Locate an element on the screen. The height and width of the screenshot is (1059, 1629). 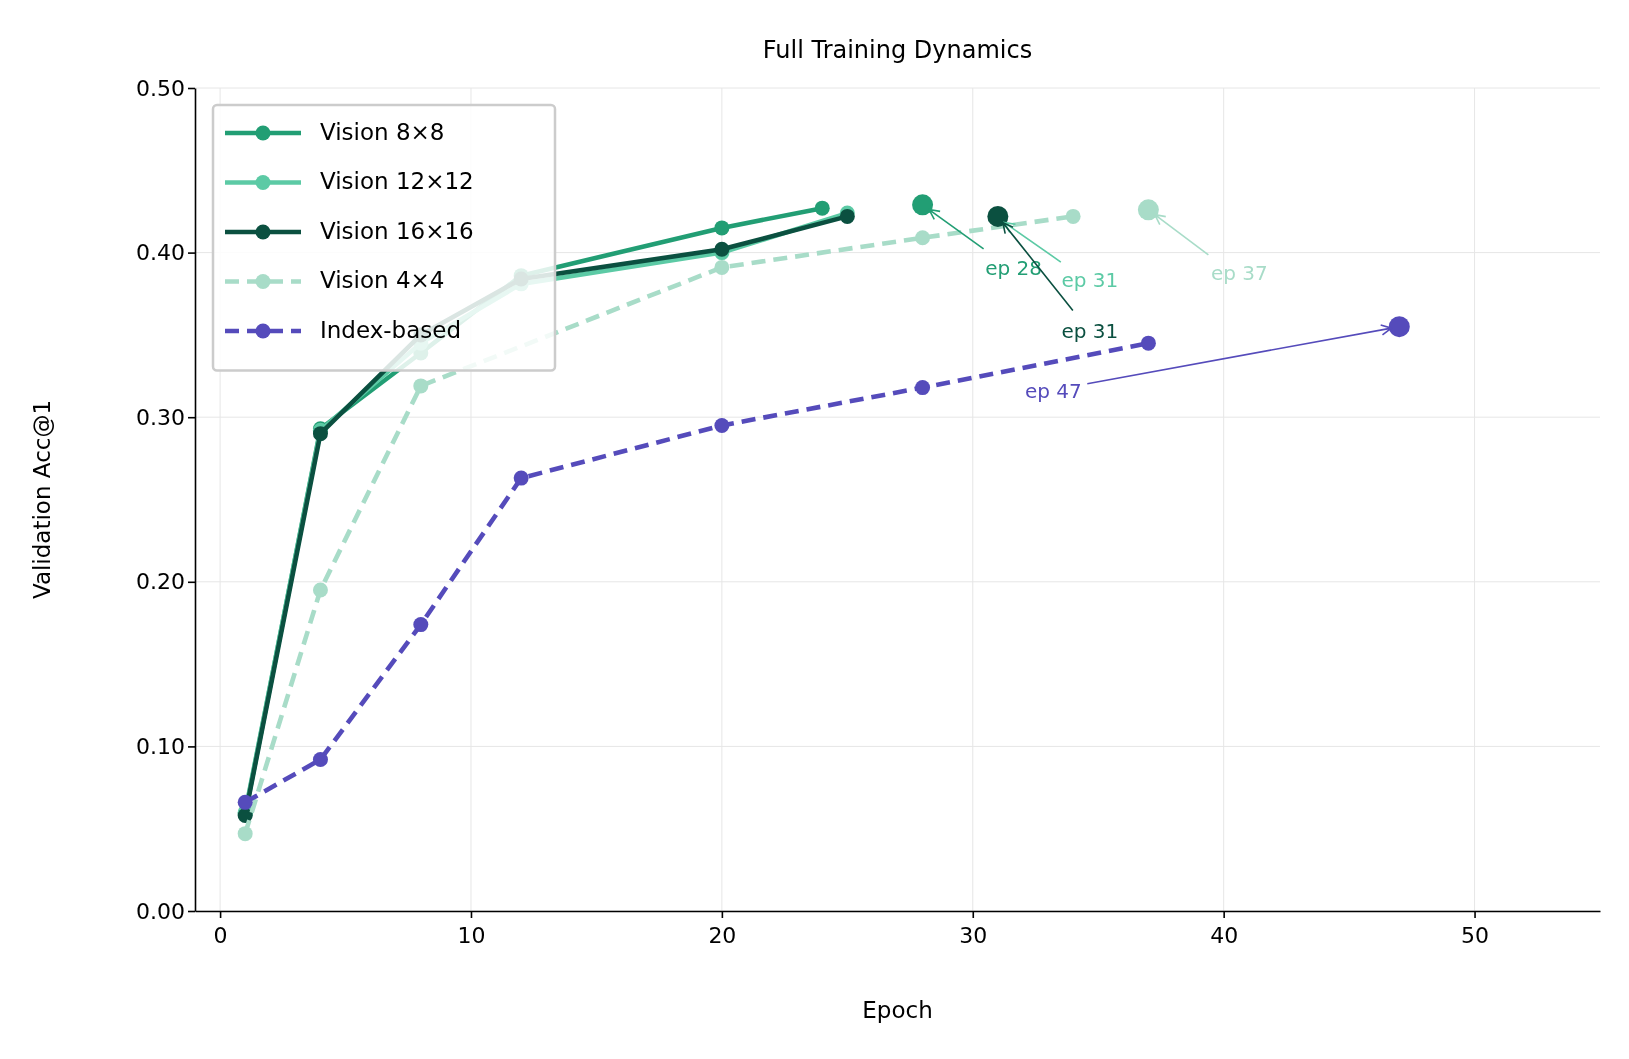
legend-label: Vision 8×8 is located at coordinates (382, 131).